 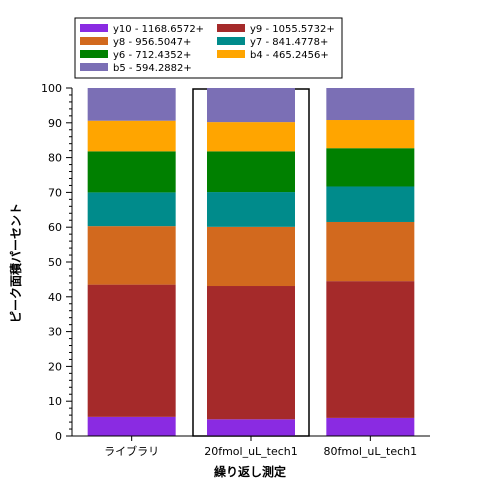 I want to click on y-tick-label: 60, so click(x=55, y=227).